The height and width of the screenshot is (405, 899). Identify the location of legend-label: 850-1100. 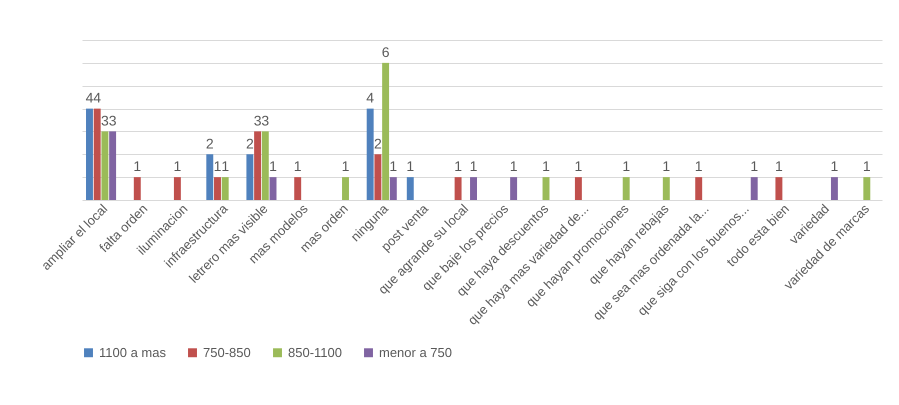
(315, 352).